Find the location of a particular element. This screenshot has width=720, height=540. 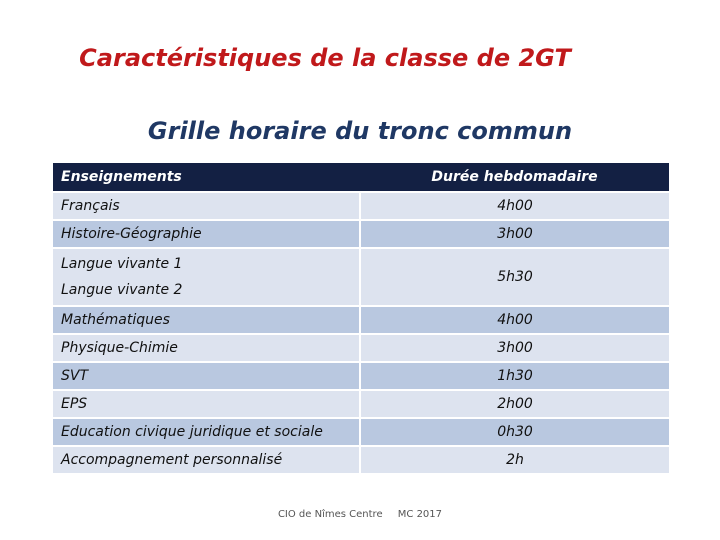

subject-cell: Education civique juridique et sociale is located at coordinates (206, 432).